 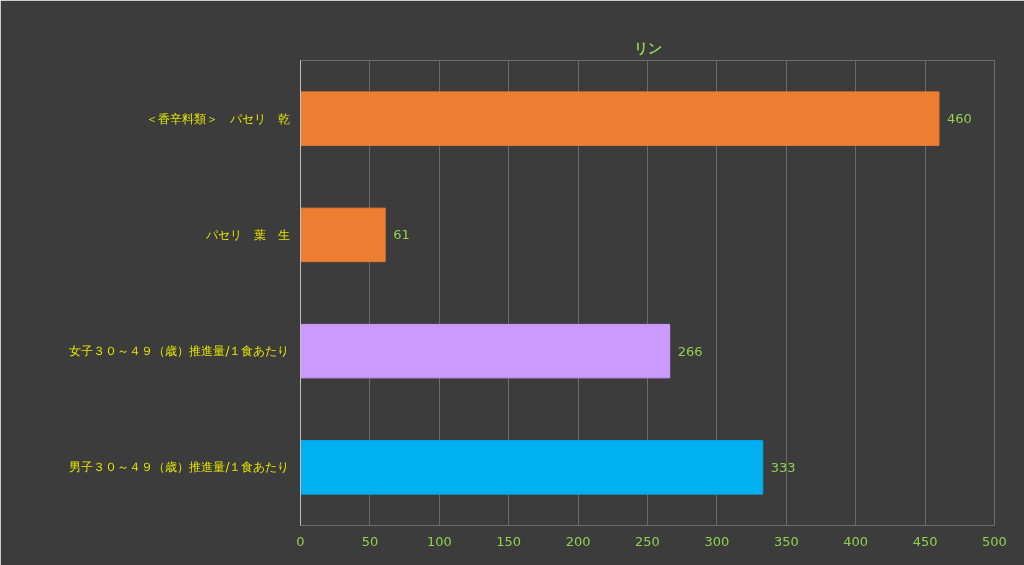 What do you see at coordinates (439, 541) in the screenshot?
I see `x-tick-label: 100` at bounding box center [439, 541].